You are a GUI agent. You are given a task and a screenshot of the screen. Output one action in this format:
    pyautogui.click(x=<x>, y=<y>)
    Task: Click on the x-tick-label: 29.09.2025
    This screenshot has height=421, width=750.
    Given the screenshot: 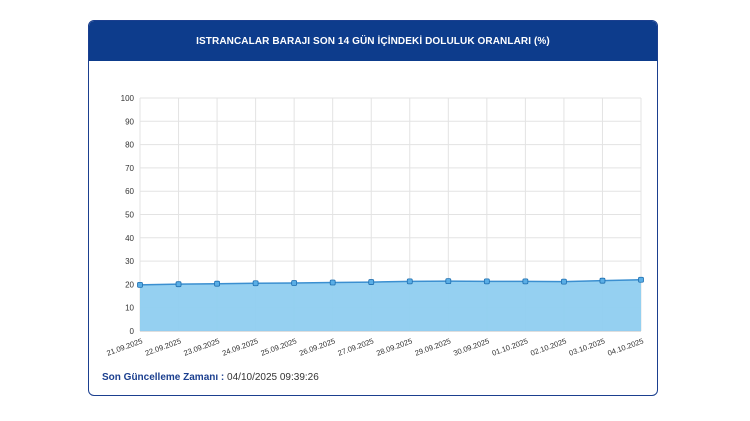 What is the action you would take?
    pyautogui.click(x=433, y=346)
    